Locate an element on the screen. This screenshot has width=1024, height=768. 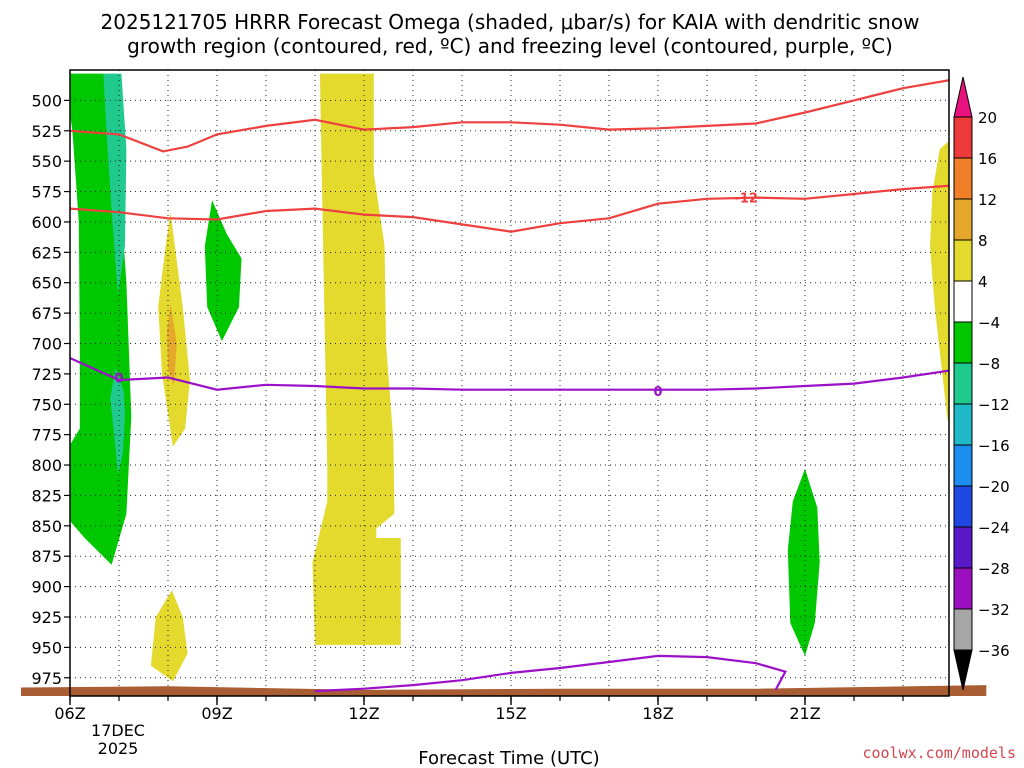
y-tick-label: 700 is located at coordinates (46, 343).